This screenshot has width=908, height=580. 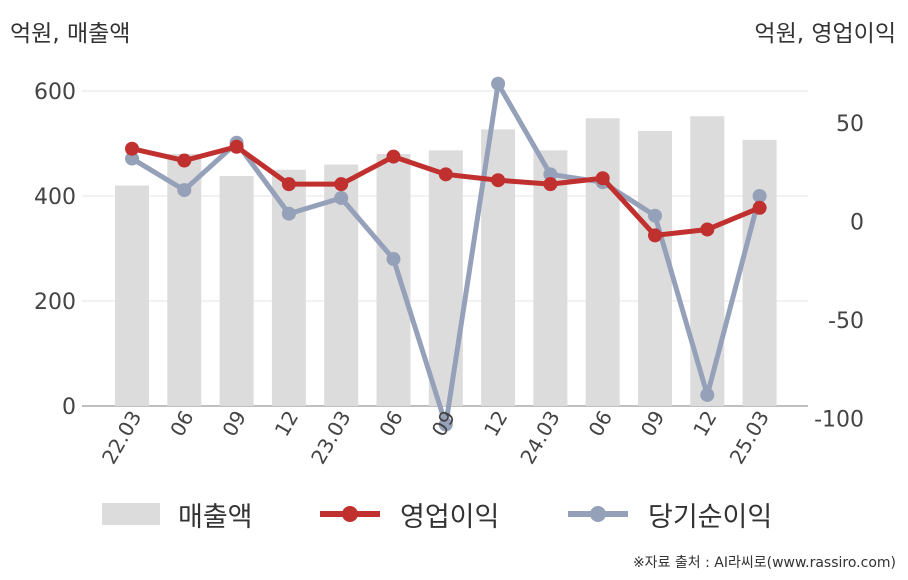 What do you see at coordinates (55, 302) in the screenshot?
I see `left-tick-1: 200` at bounding box center [55, 302].